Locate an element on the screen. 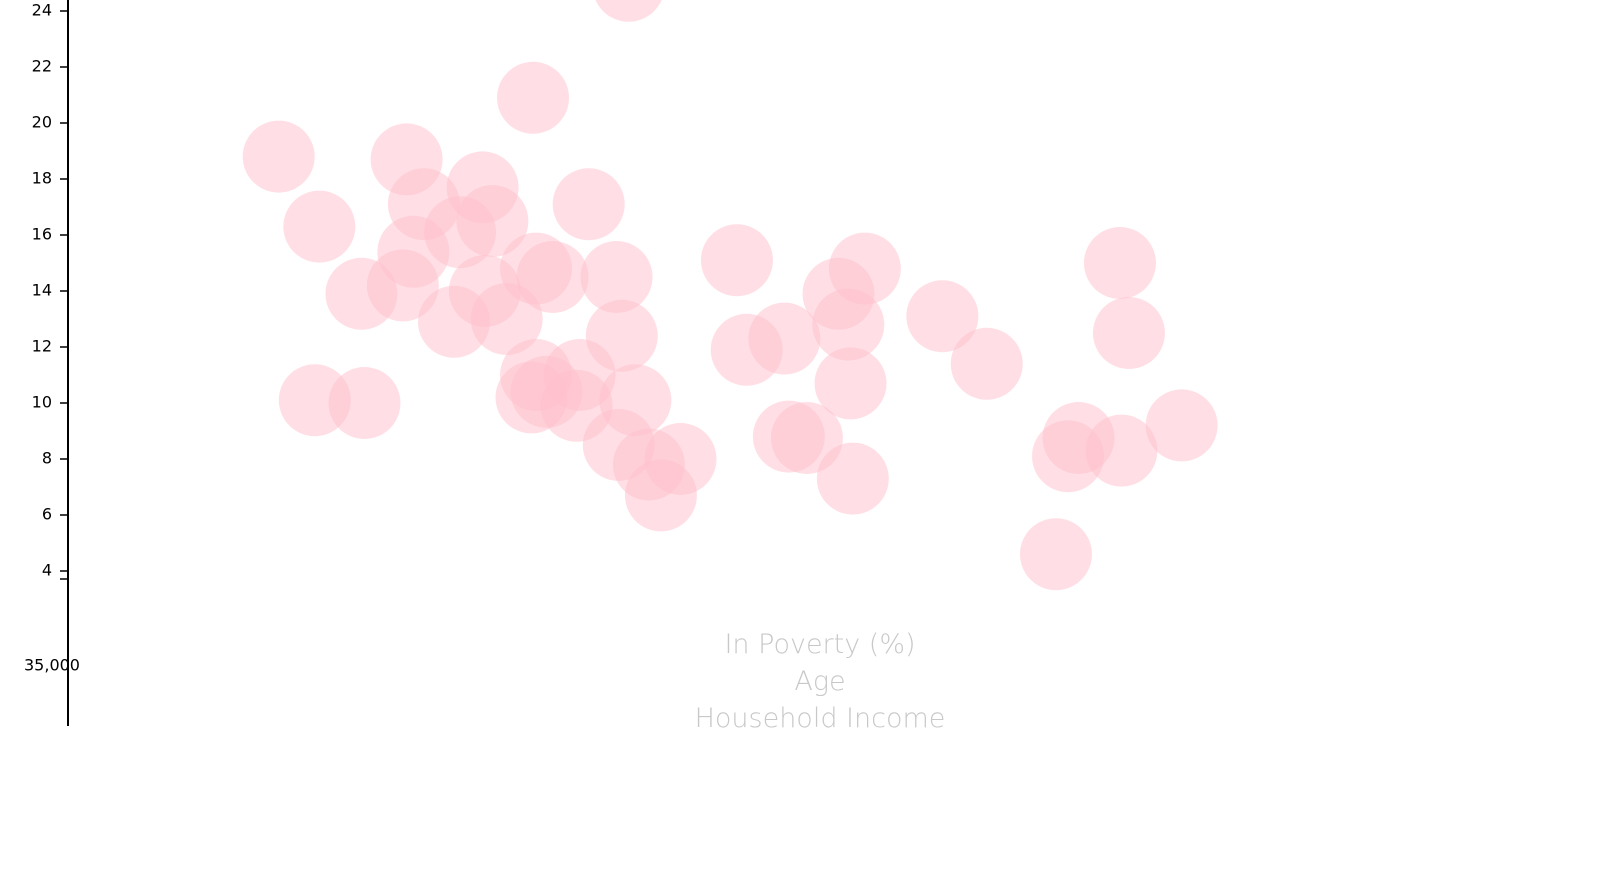 Image resolution: width=1603 pixels, height=872 pixels. y2-tick-label: 35,000 is located at coordinates (52, 665).